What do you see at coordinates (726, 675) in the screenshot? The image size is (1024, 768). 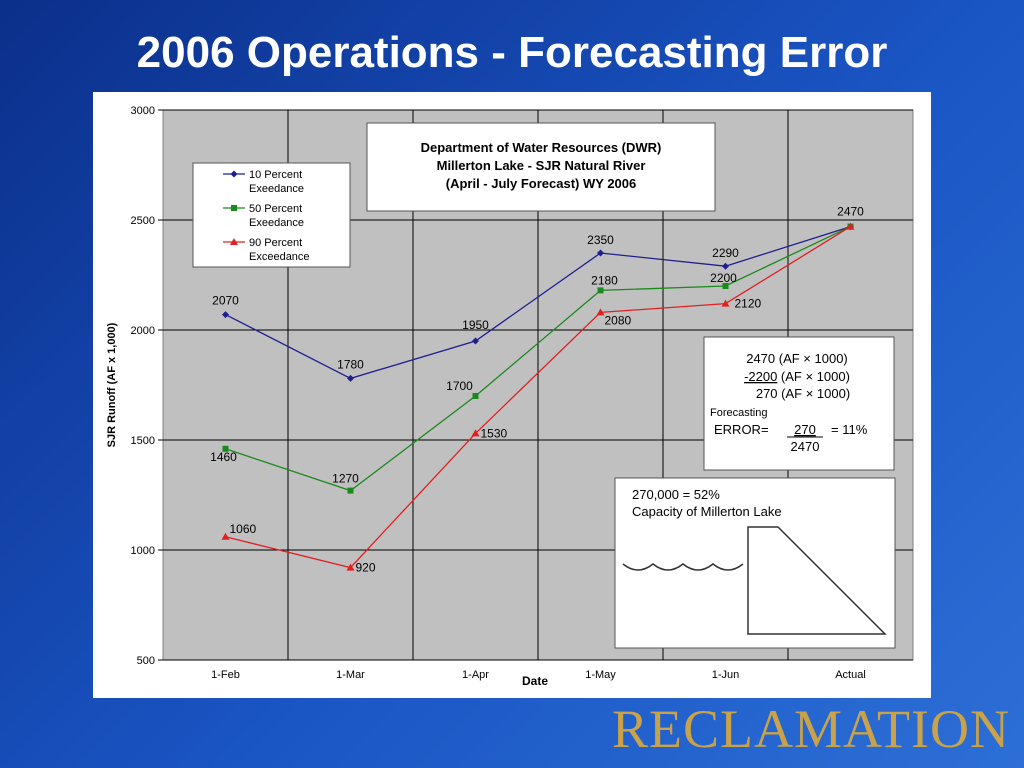 I see `x-tick-label: 1-Jun` at bounding box center [726, 675].